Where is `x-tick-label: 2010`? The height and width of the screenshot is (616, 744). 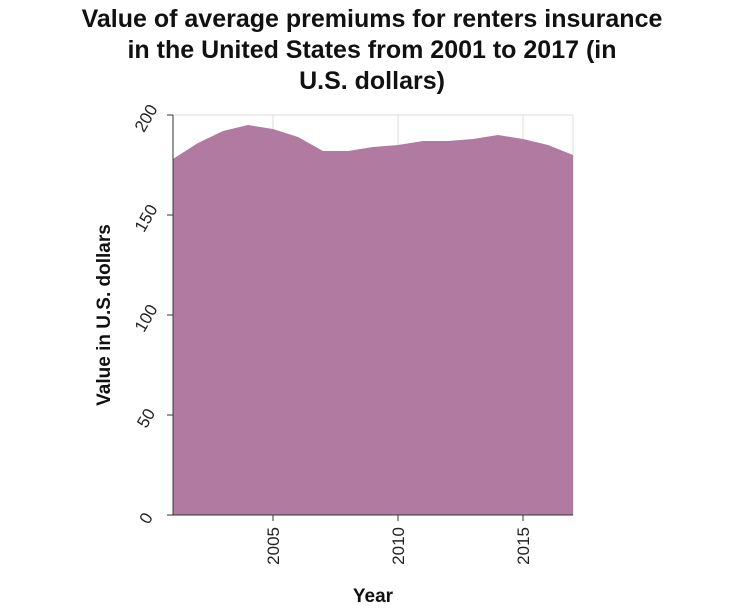 x-tick-label: 2010 is located at coordinates (398, 546).